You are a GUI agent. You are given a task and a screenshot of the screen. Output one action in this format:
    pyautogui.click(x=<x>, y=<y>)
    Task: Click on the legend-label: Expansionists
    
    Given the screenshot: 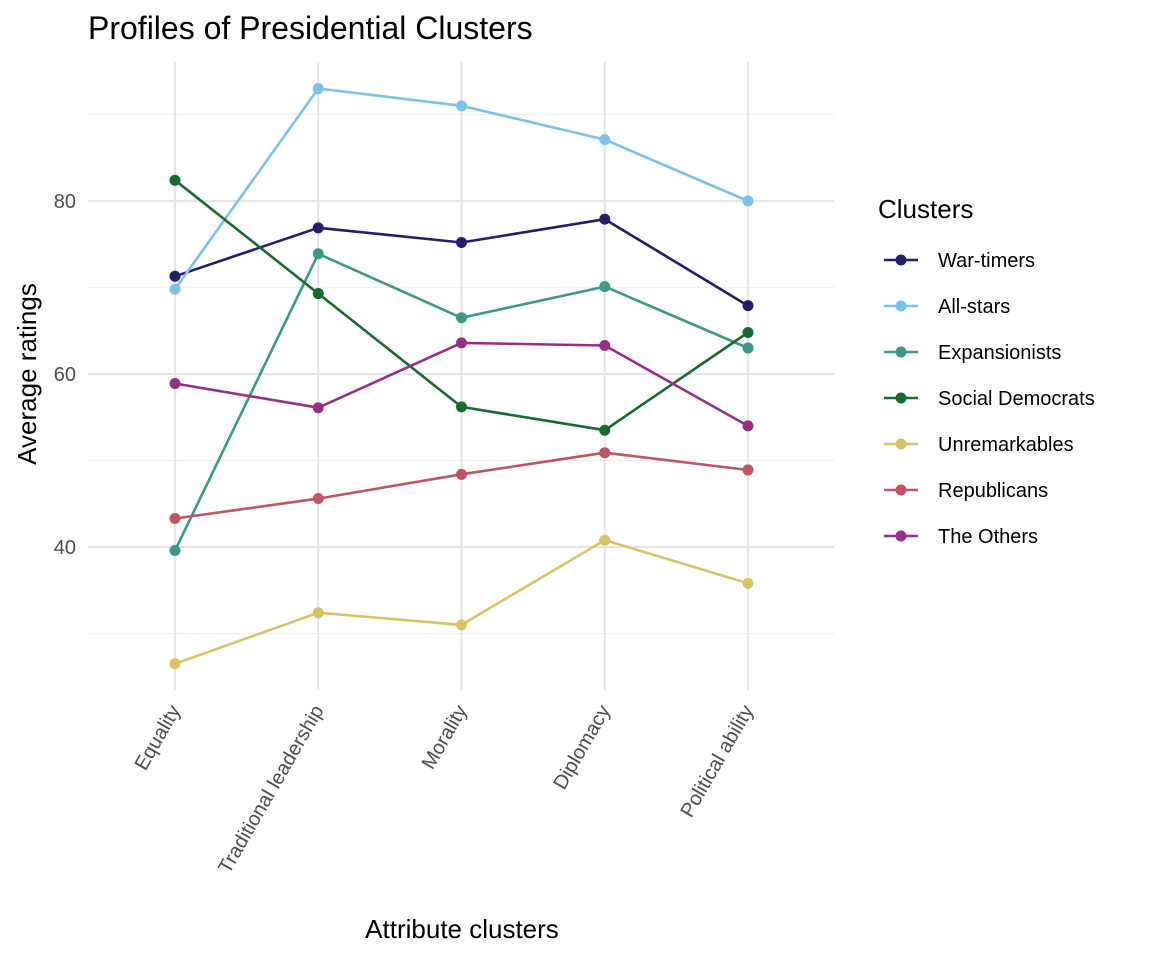 What is the action you would take?
    pyautogui.click(x=999, y=353)
    